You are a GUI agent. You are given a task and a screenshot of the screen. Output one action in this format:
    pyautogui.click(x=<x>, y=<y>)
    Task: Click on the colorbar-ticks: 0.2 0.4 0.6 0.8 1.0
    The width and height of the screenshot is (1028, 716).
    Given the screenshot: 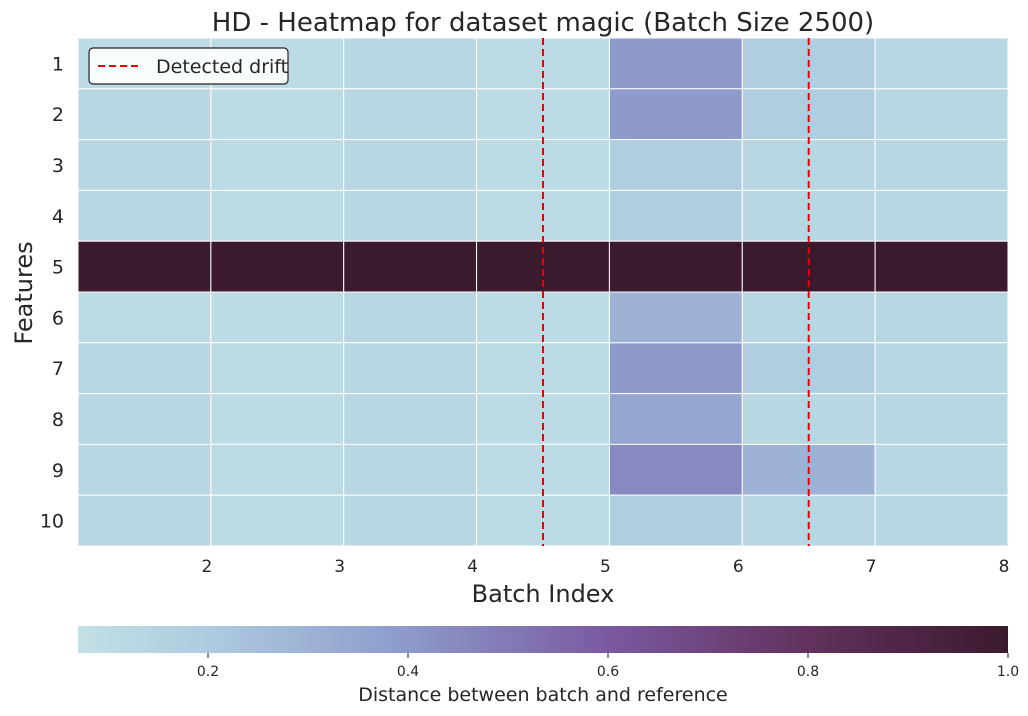 What is the action you would take?
    pyautogui.click(x=608, y=666)
    